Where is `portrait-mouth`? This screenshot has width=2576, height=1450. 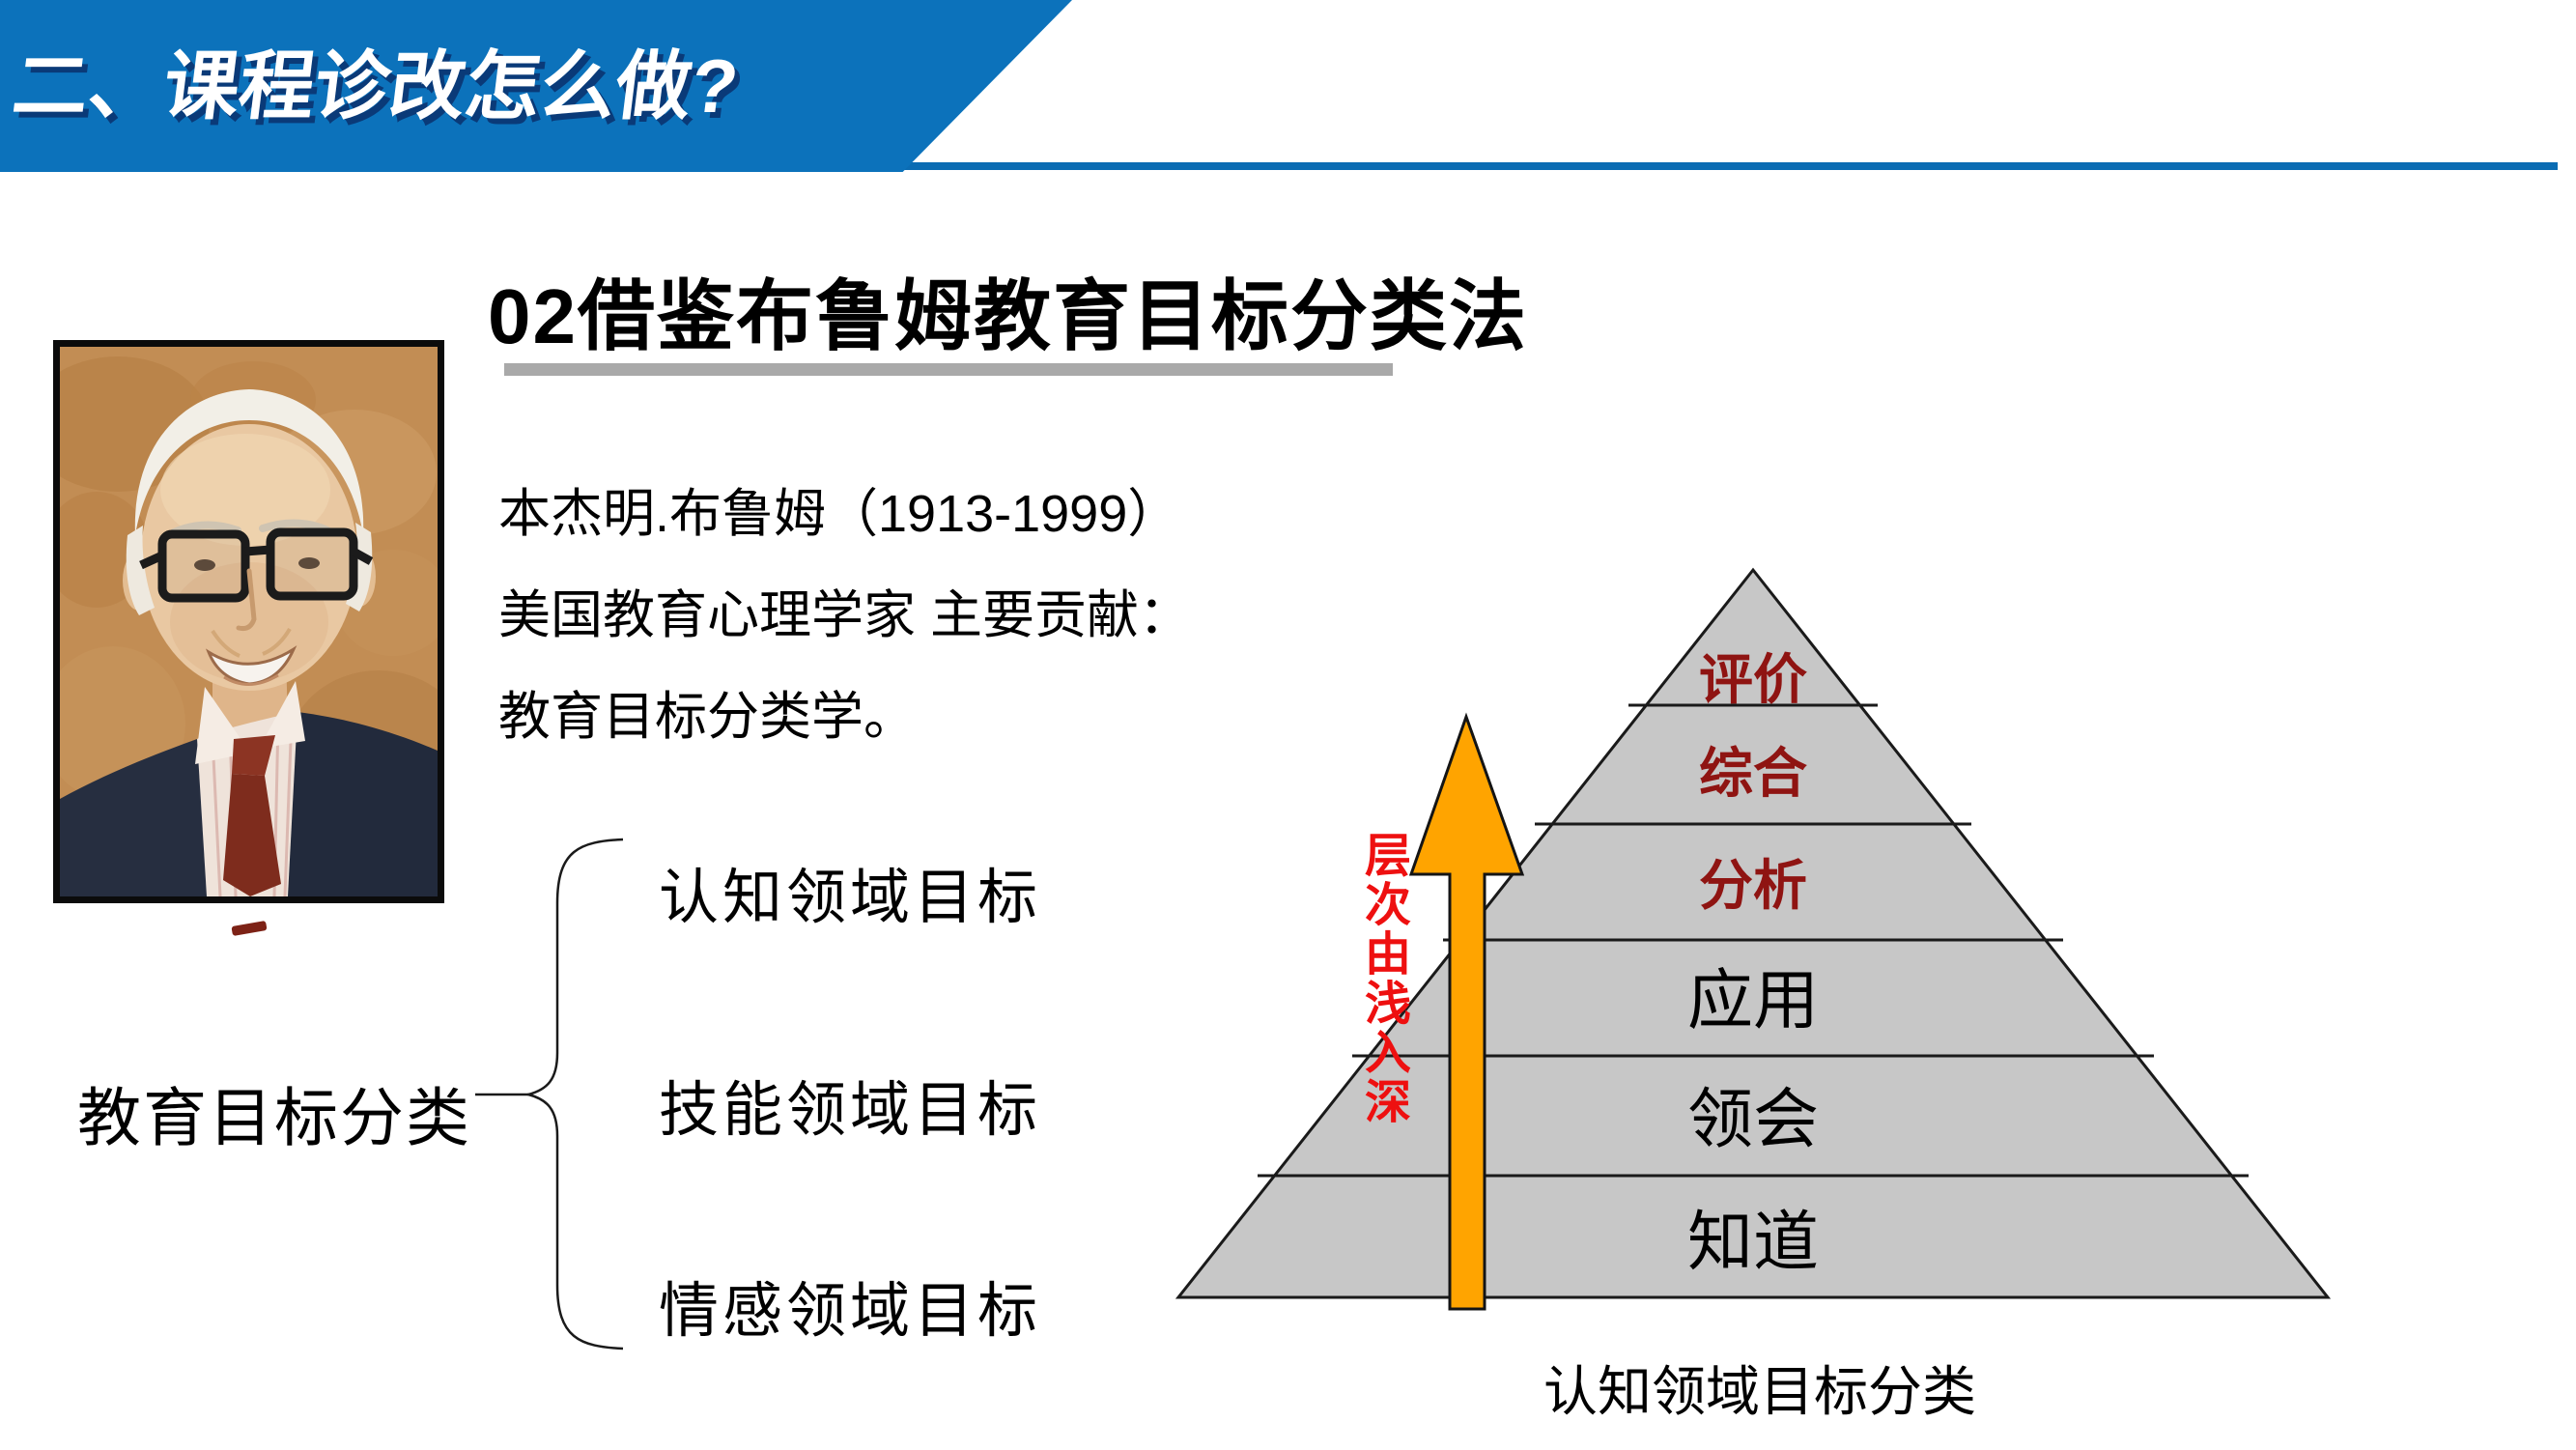
portrait-mouth is located at coordinates (251, 666).